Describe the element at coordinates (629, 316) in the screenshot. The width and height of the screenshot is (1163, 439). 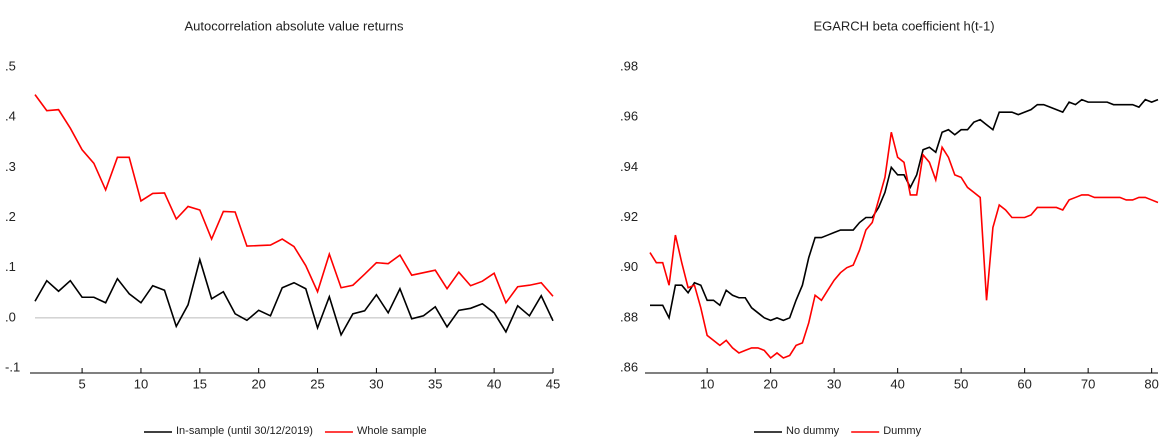
I see `y-tick-label: .88` at that location.